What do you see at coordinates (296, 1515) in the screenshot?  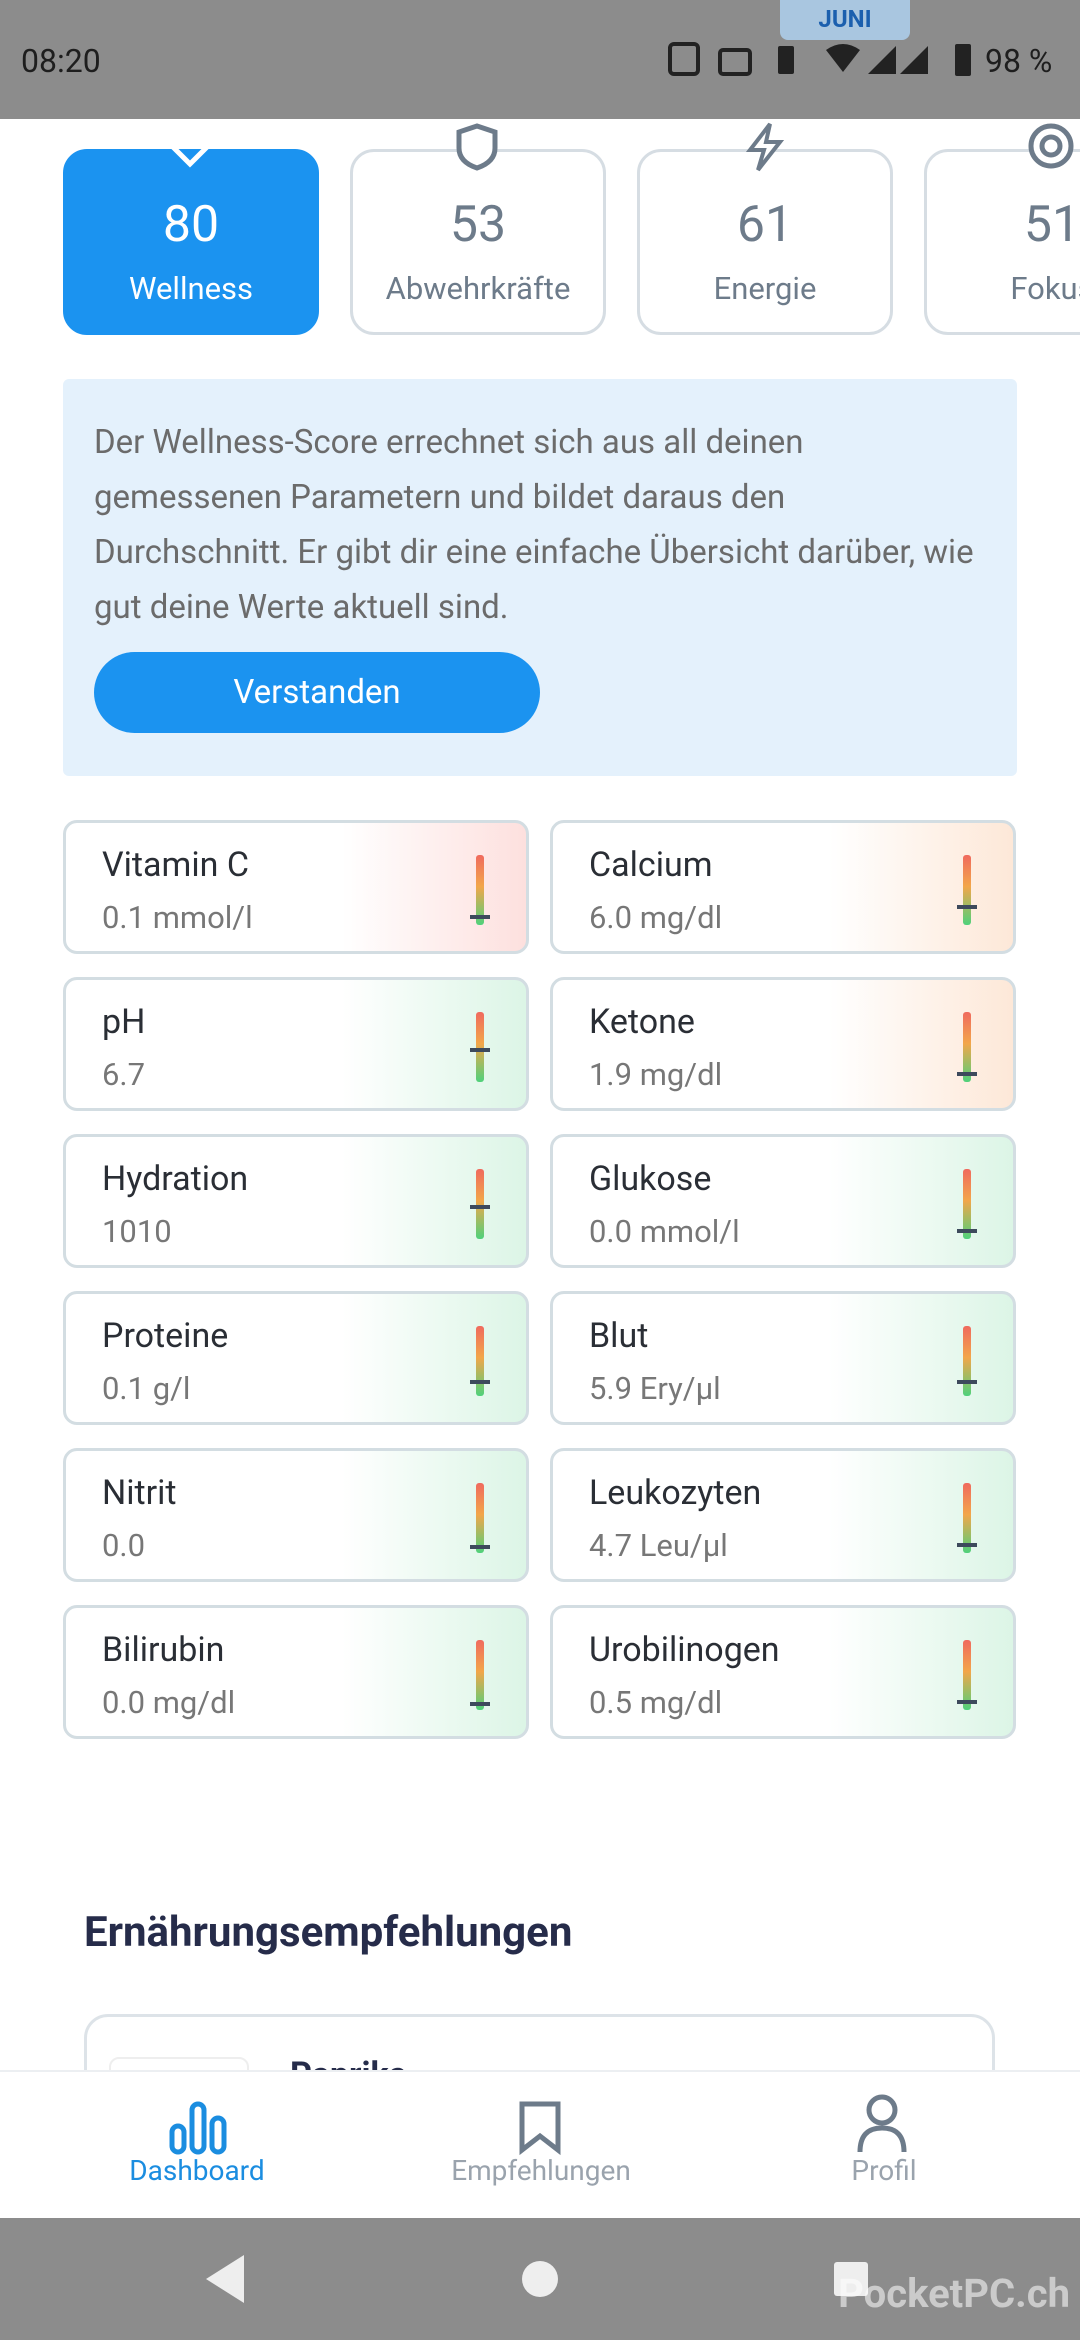 I see `parameter-card: Nitrit 0.0` at bounding box center [296, 1515].